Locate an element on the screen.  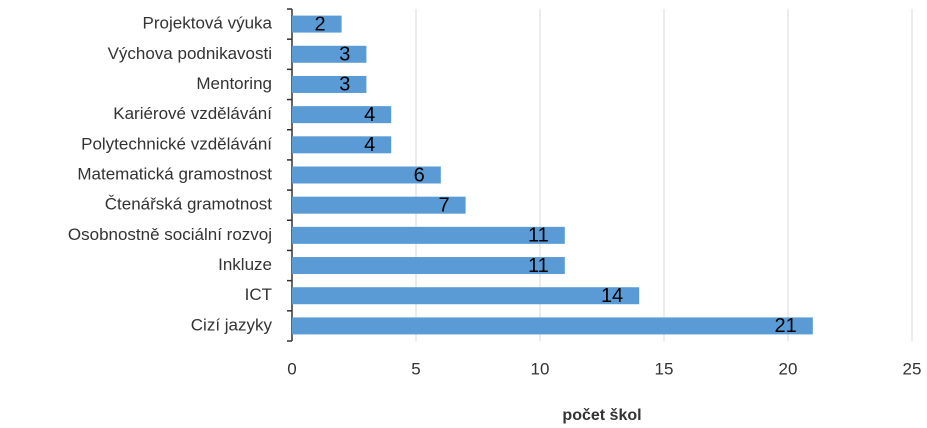
y-tick-label: Projektová výuka is located at coordinates (208, 23).